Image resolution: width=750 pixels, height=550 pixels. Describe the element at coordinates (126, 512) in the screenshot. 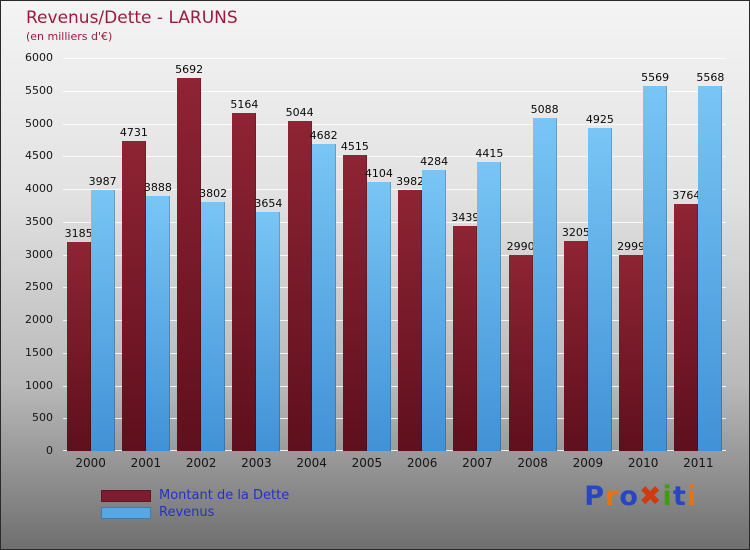

I see `legend-swatch-revenus` at that location.